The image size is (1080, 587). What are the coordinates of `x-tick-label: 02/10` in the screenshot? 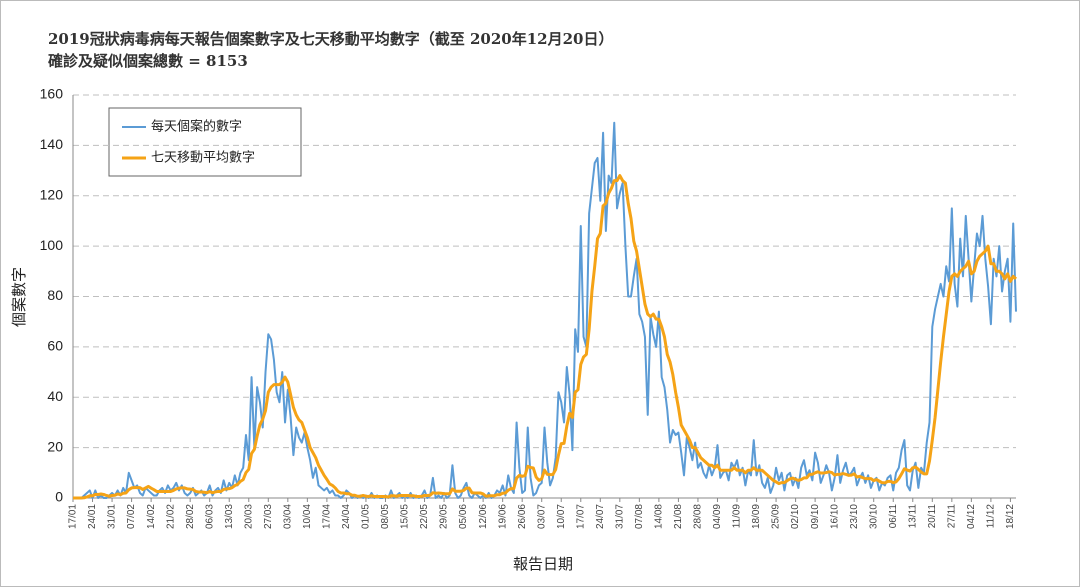 It's located at (795, 516).